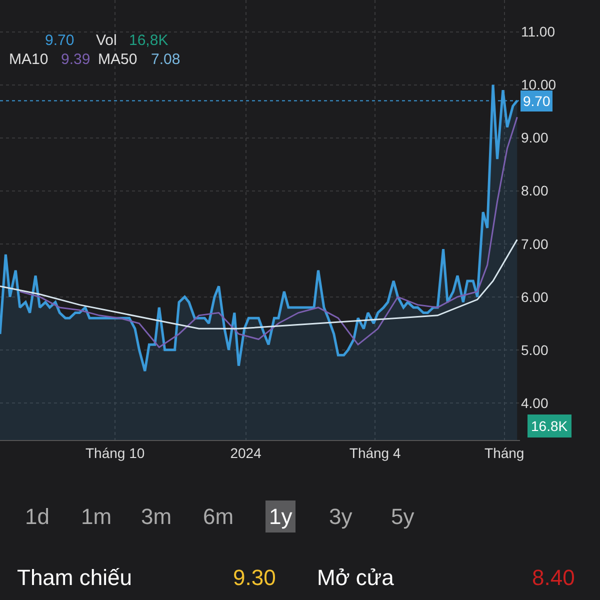 This screenshot has width=600, height=600. What do you see at coordinates (549, 426) in the screenshot?
I see `text: 16.8K` at bounding box center [549, 426].